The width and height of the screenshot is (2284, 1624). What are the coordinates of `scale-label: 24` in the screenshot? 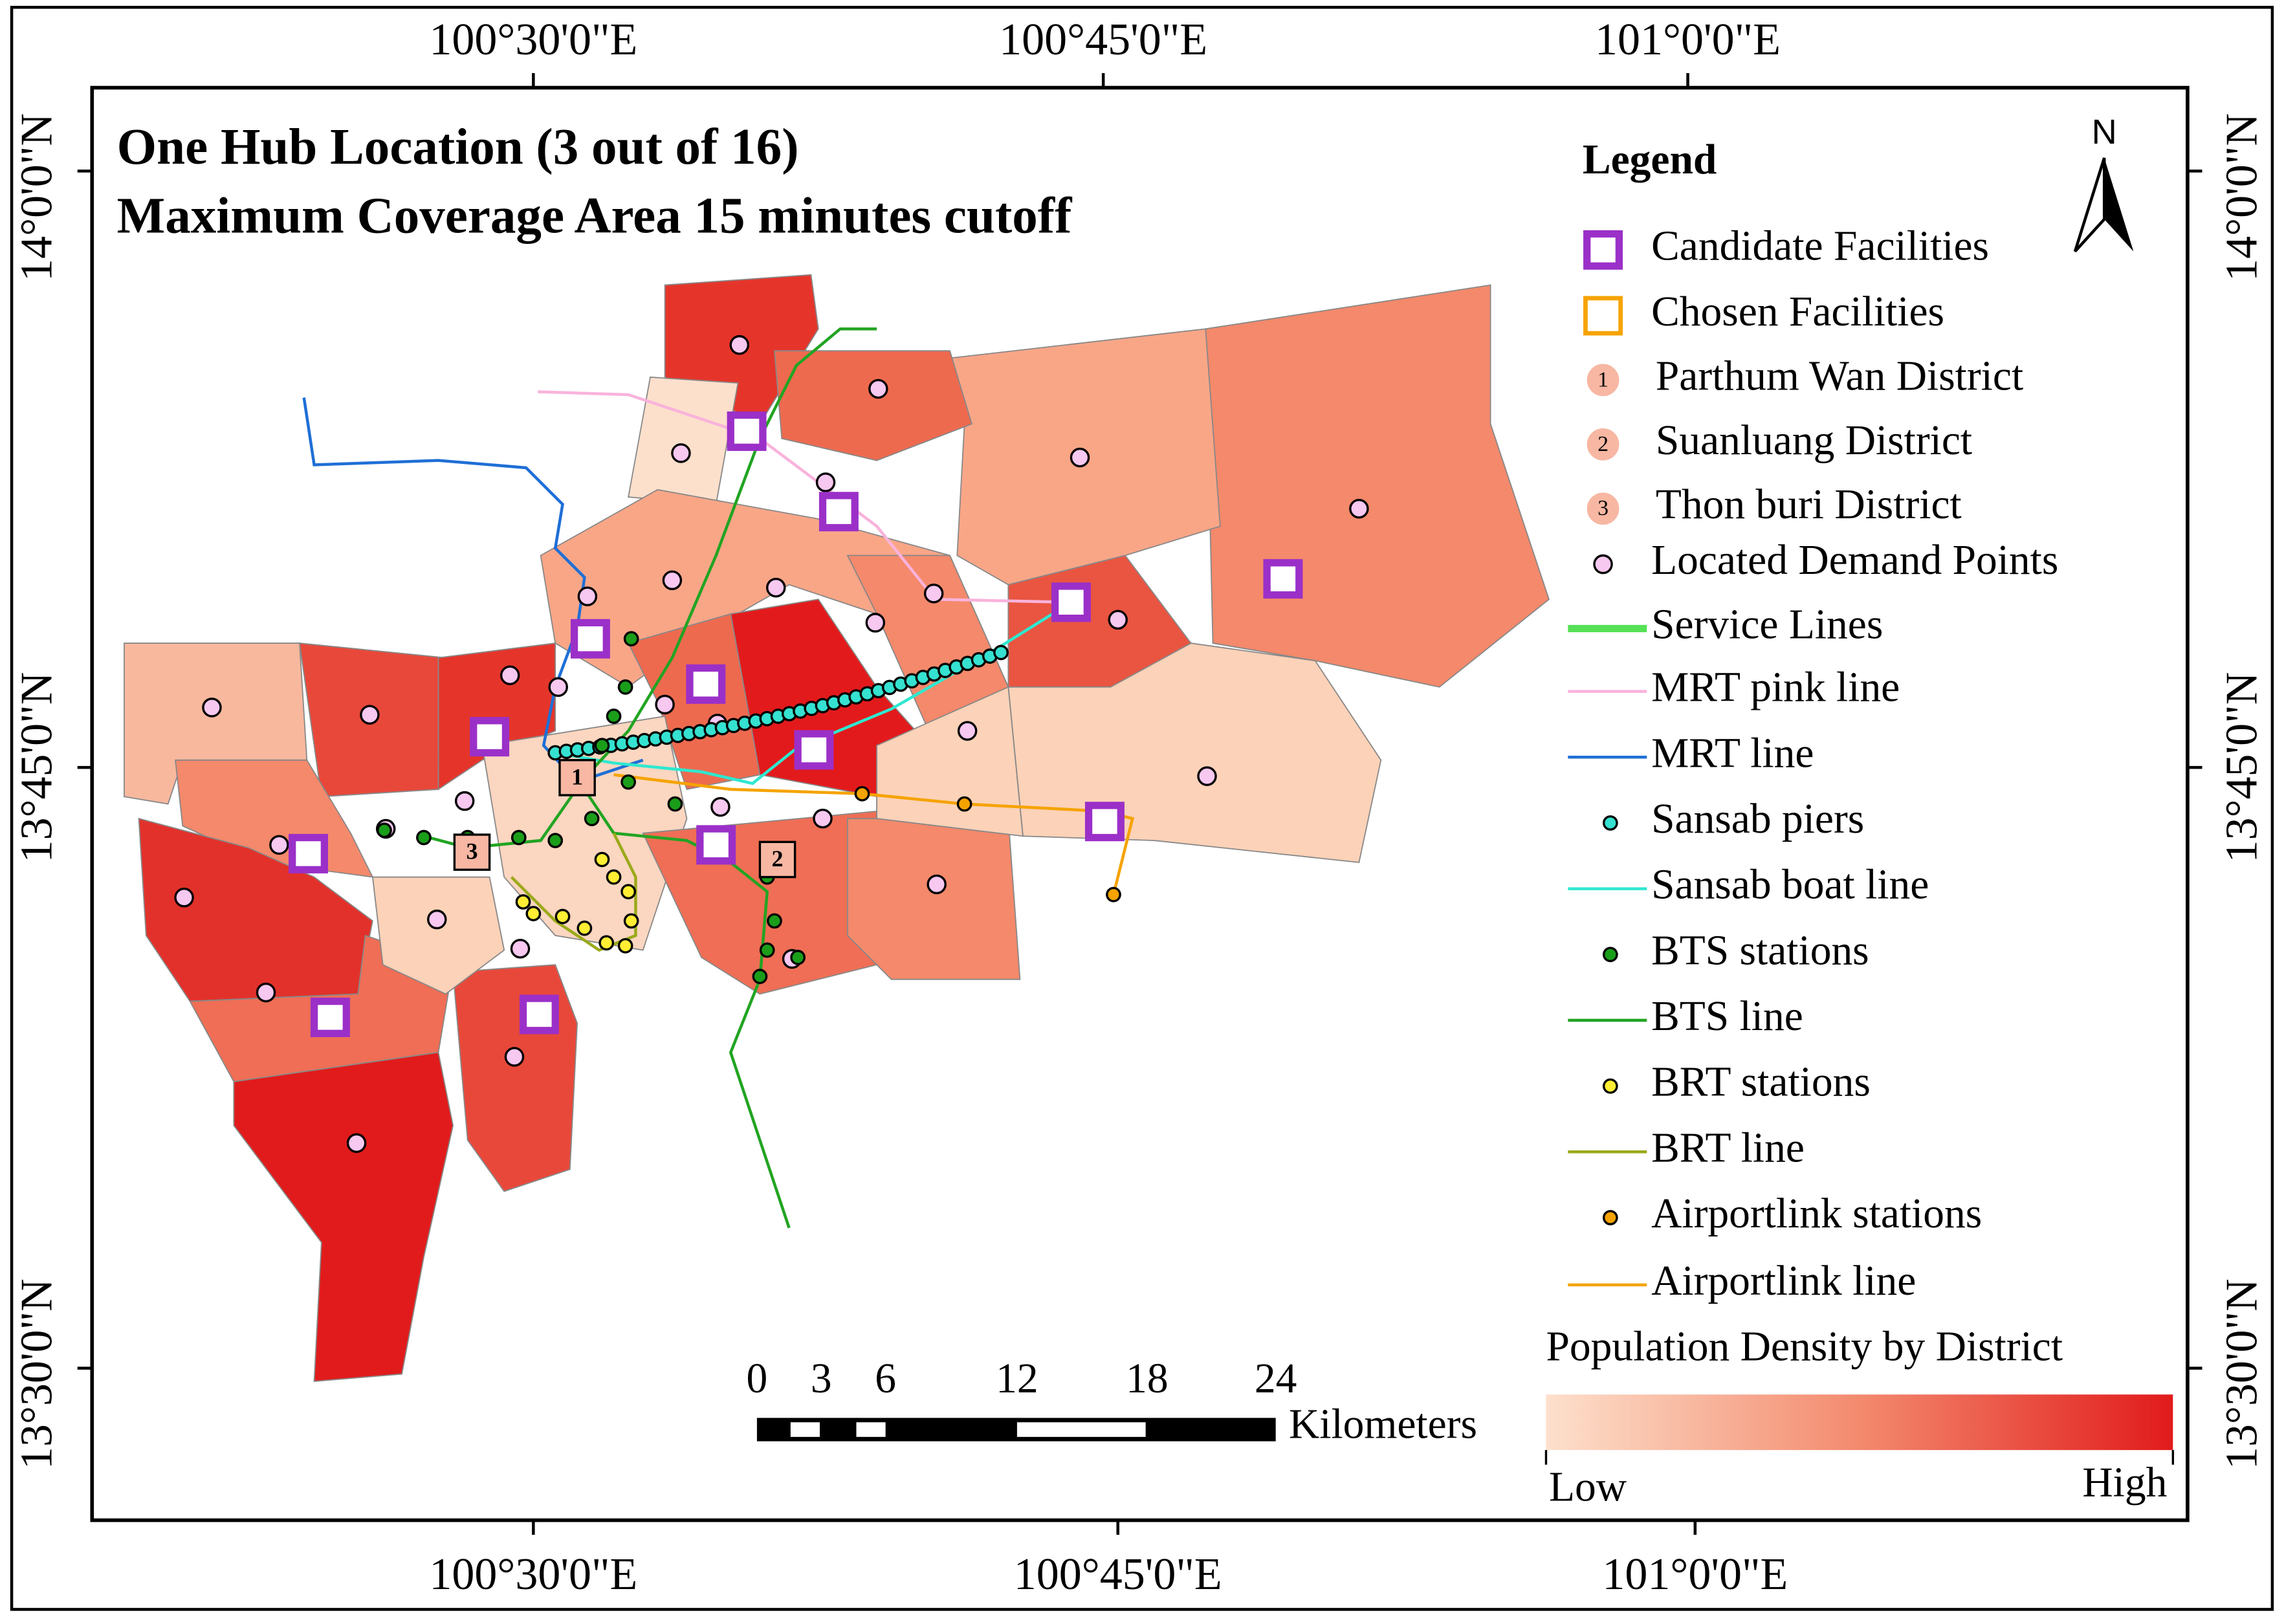 It's located at (1276, 1378).